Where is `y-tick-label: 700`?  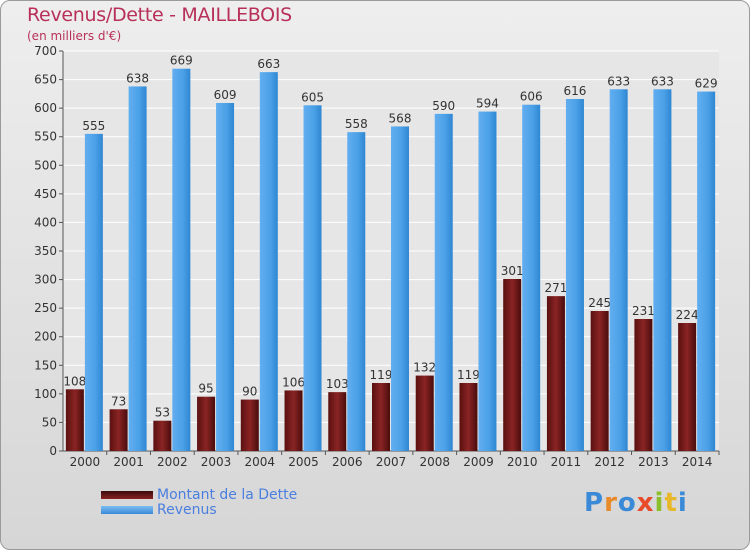 y-tick-label: 700 is located at coordinates (45, 51).